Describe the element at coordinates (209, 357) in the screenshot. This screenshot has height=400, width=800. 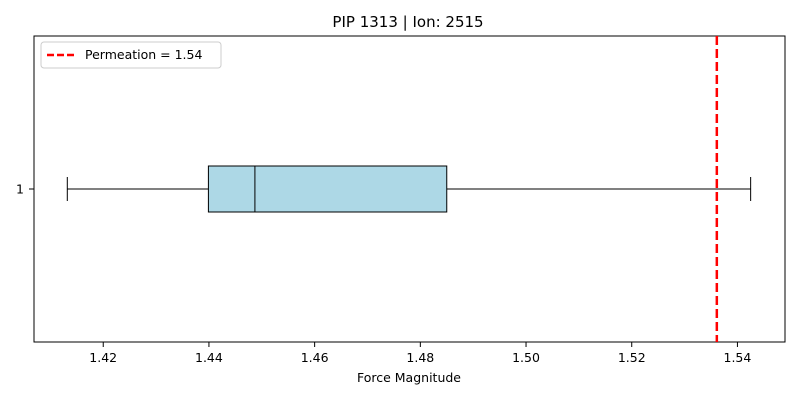
I see `x-tick-label: 1.44` at that location.